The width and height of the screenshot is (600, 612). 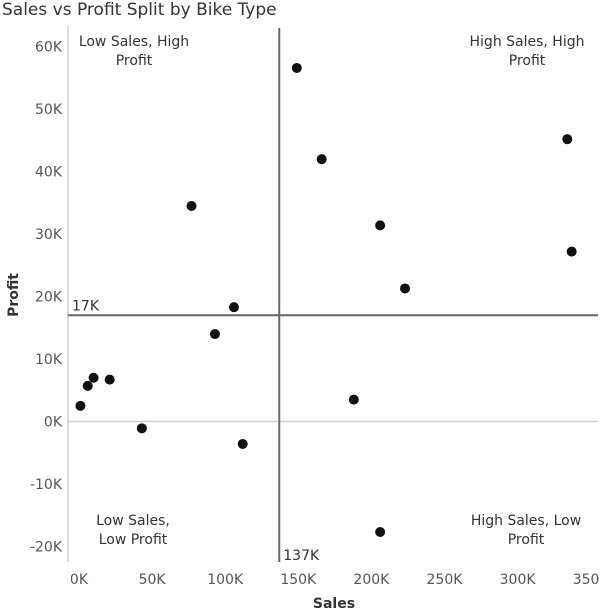 What do you see at coordinates (133, 521) in the screenshot?
I see `quadrant-label-low-sales-low-profit: Low Sales,` at bounding box center [133, 521].